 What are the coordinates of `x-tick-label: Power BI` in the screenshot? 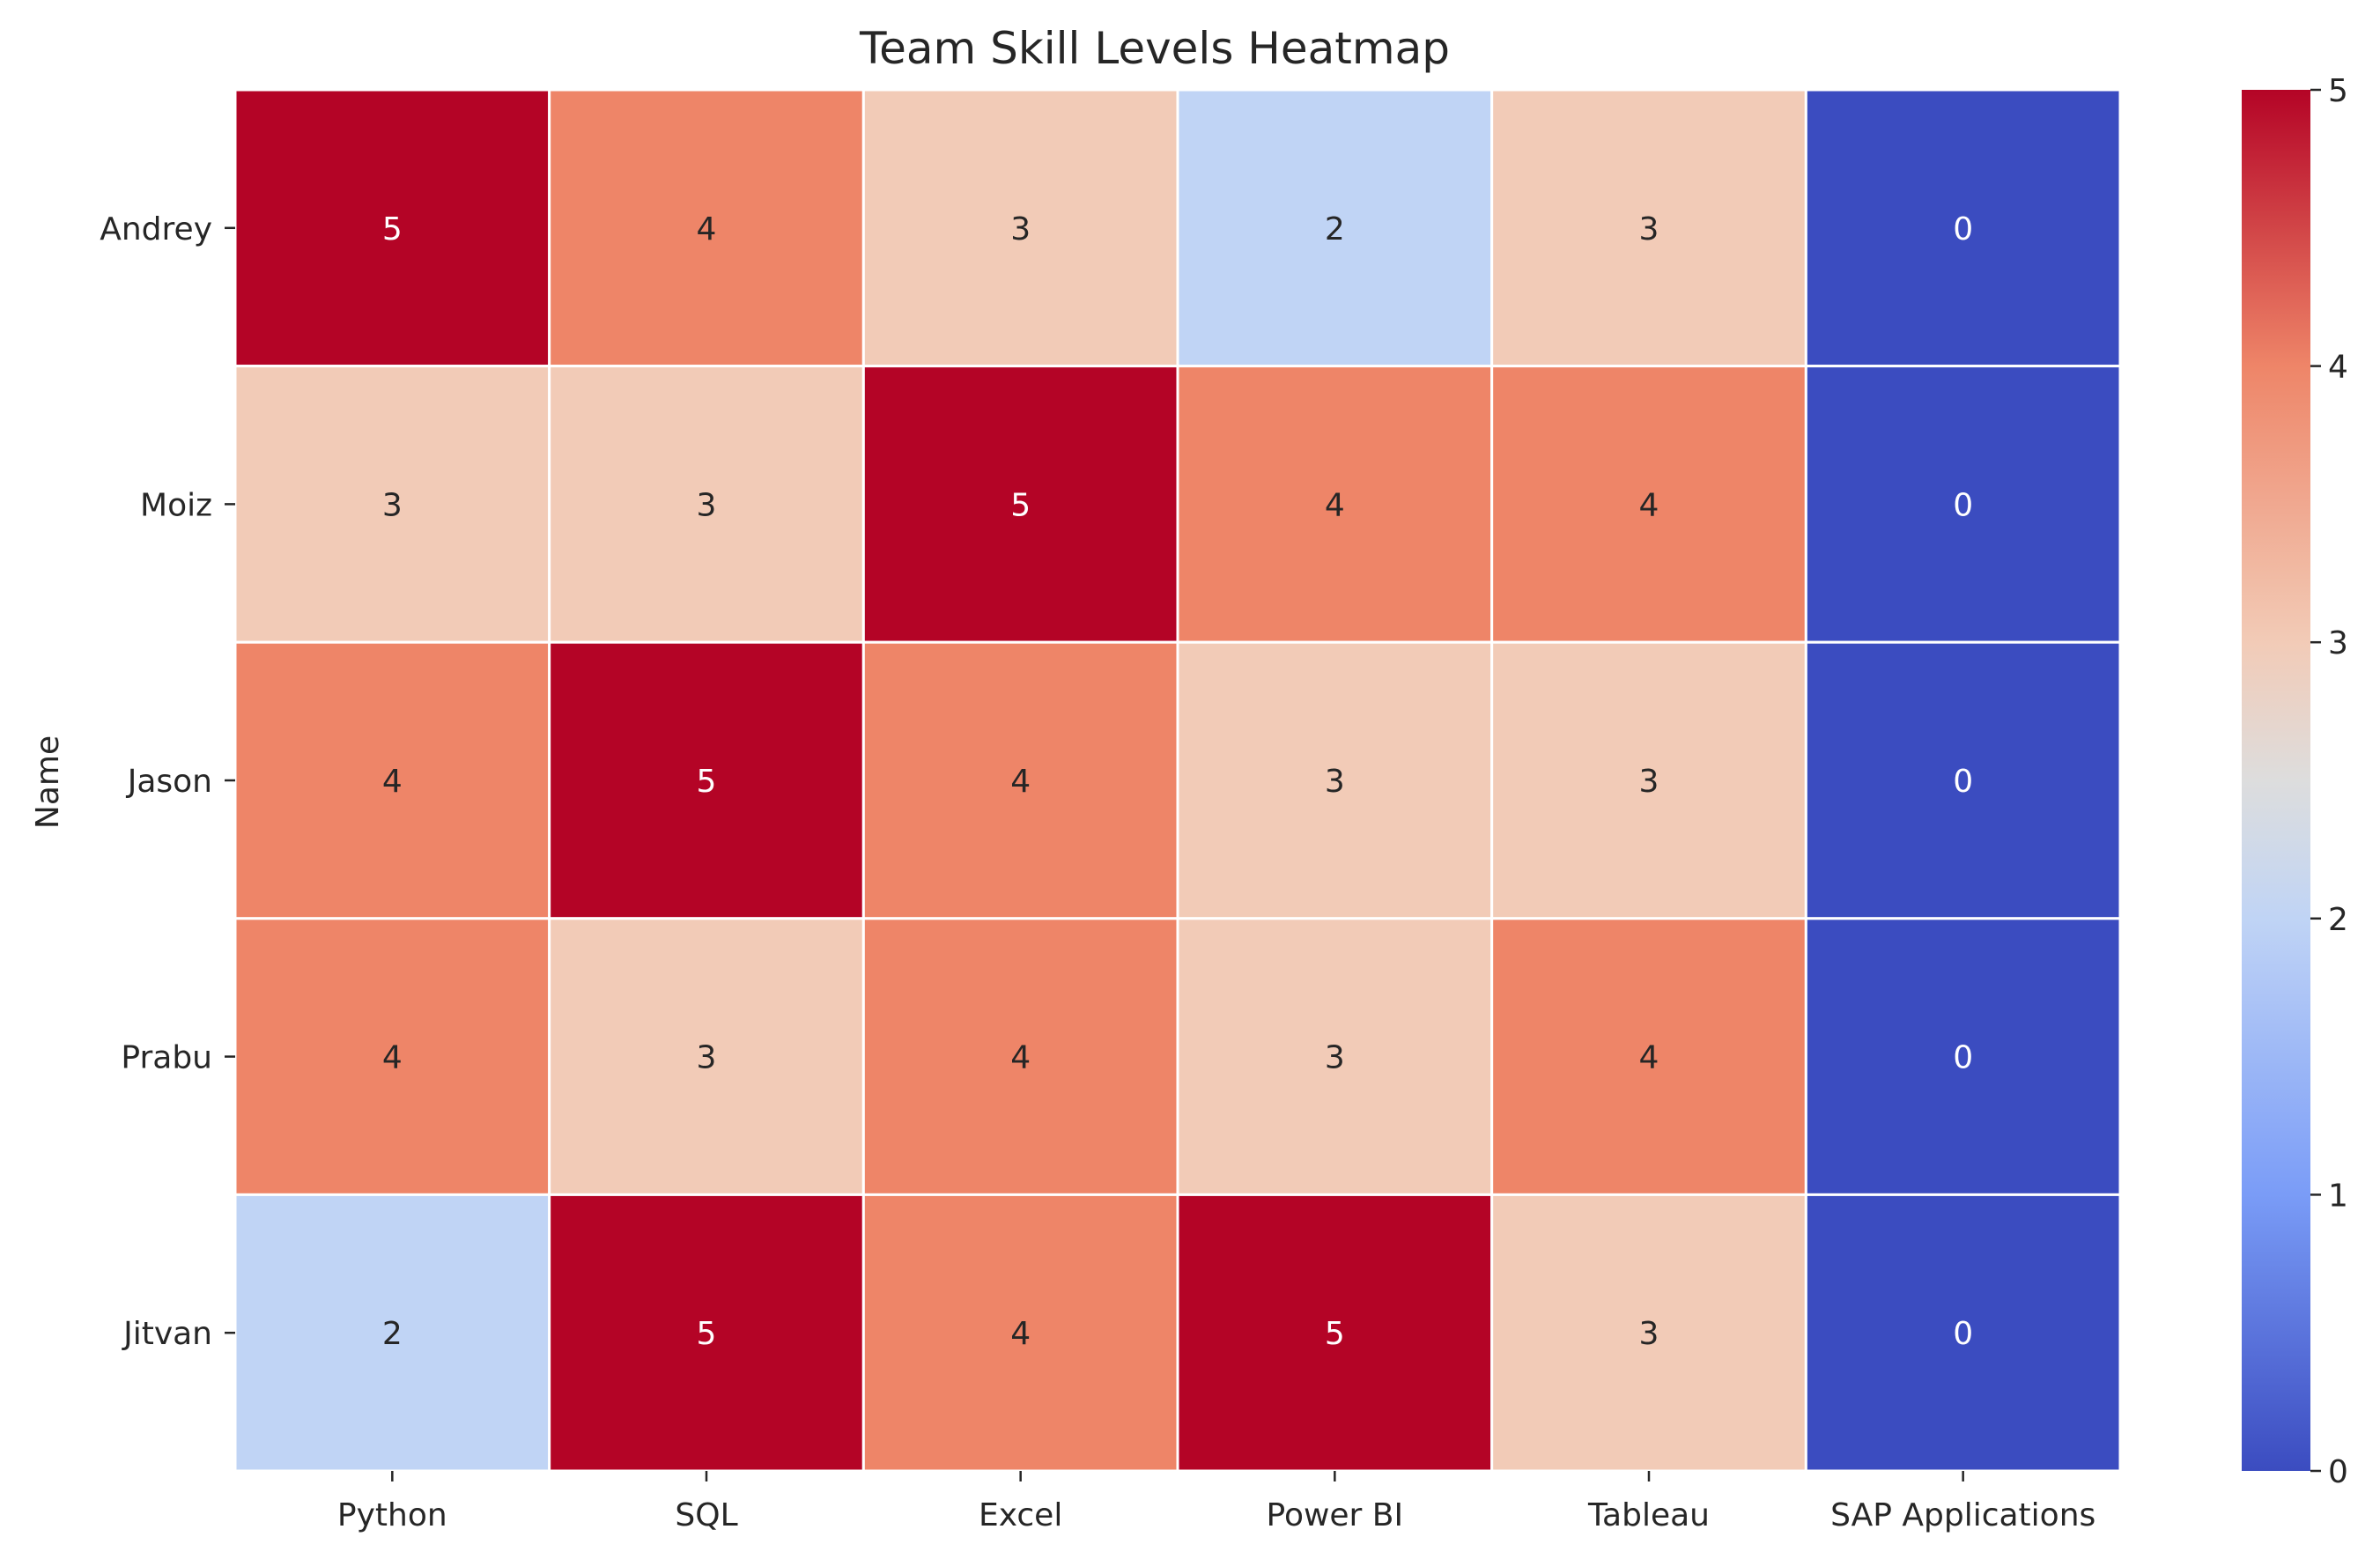 It's located at (1335, 1515).